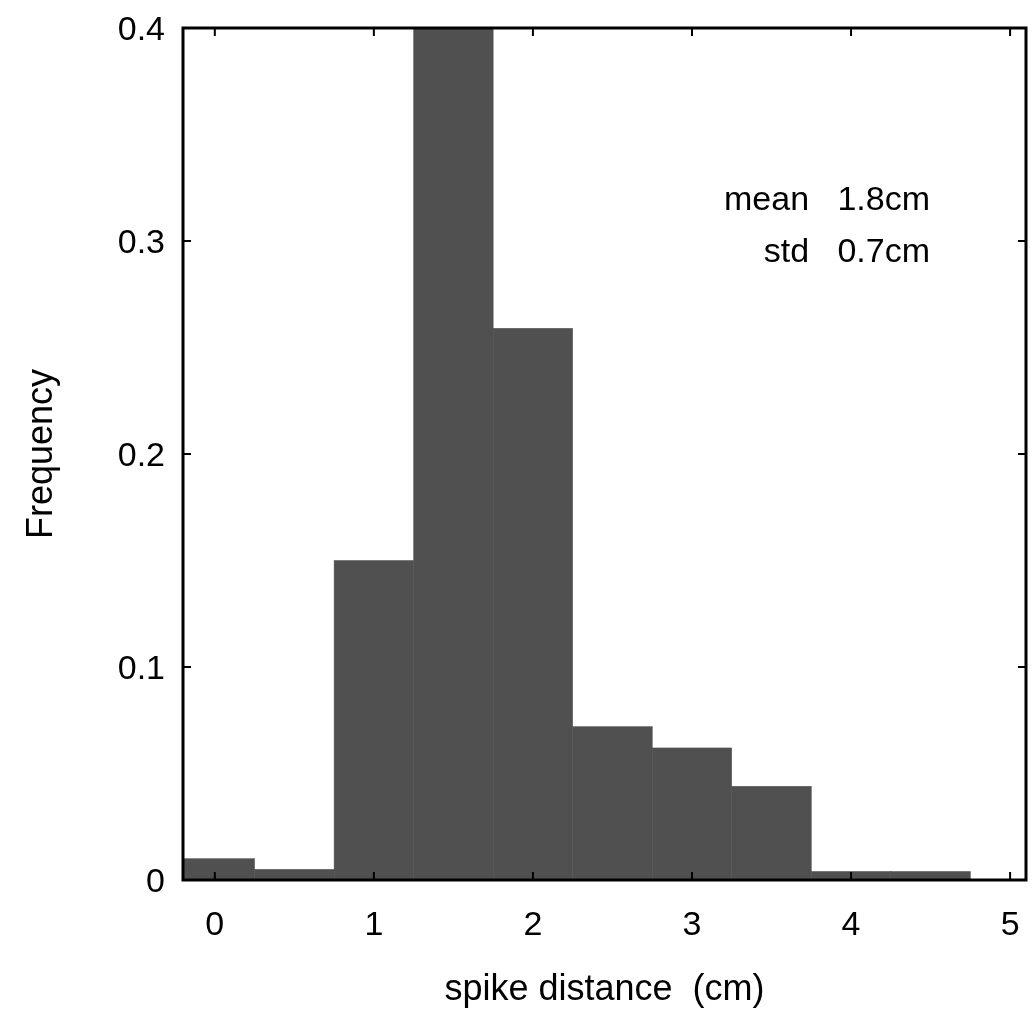  Describe the element at coordinates (374, 923) in the screenshot. I see `x-tick-label: 1` at that location.